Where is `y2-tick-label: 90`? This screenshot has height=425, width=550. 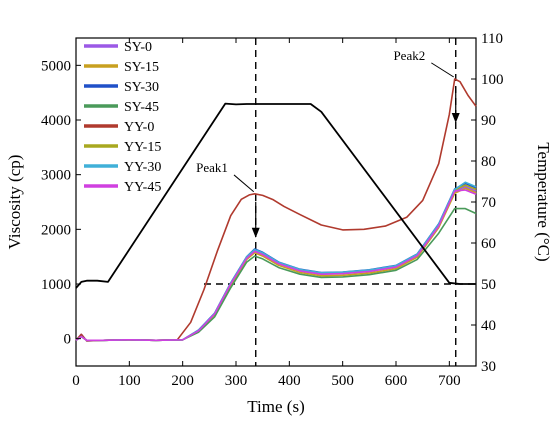 y2-tick-label: 90 is located at coordinates (488, 121).